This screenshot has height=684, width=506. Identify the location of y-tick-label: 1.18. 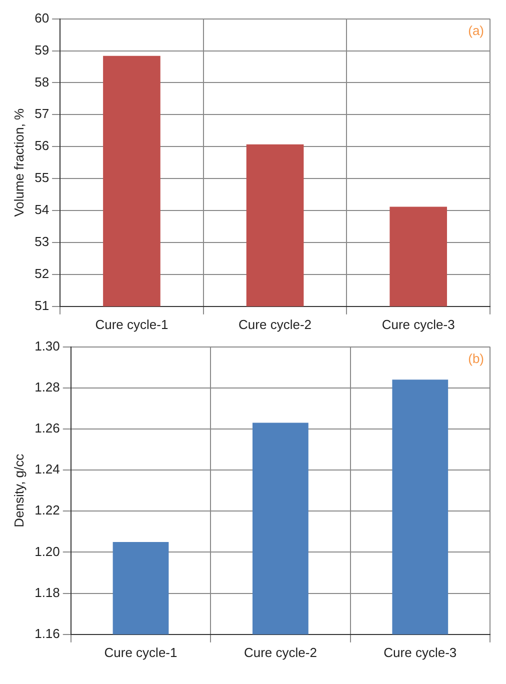
(47, 592).